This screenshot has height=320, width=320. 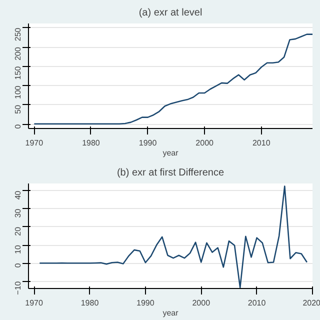 What do you see at coordinates (18, 73) in the screenshot?
I see `y-tick-label: 150` at bounding box center [18, 73].